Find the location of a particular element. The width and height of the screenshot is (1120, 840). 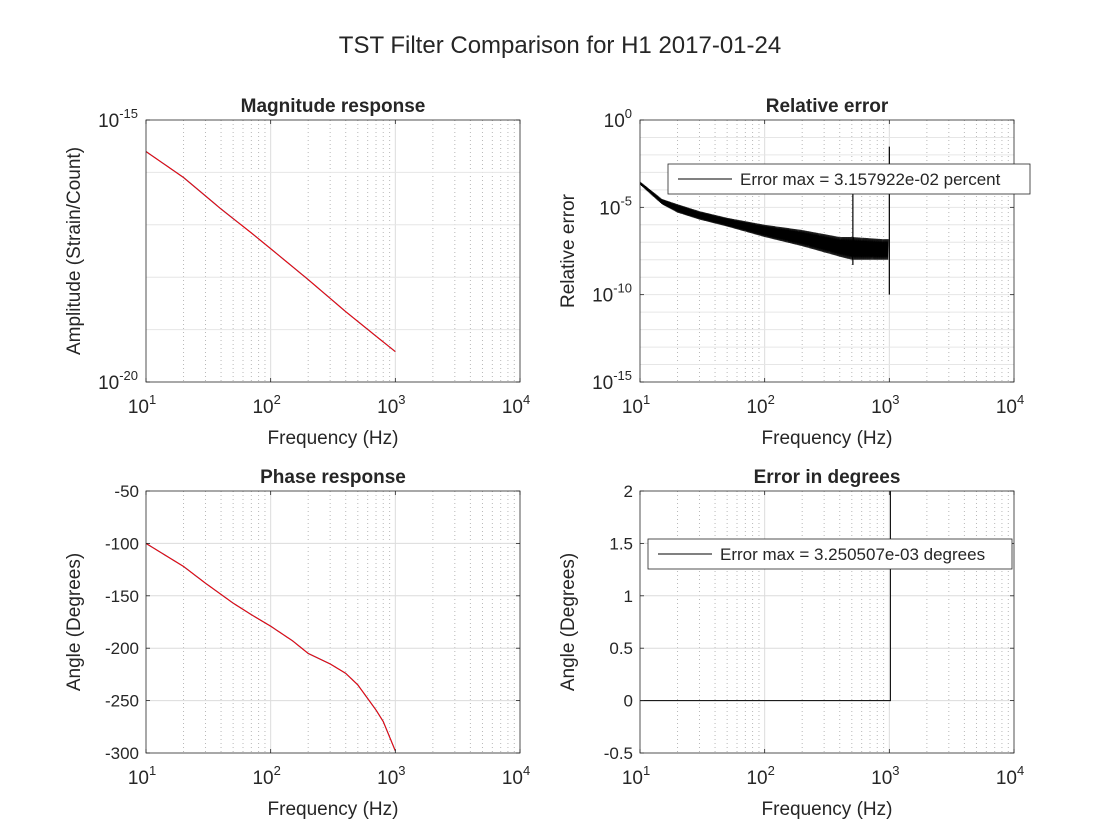

y-tick-label: 0.5 is located at coordinates (621, 648).